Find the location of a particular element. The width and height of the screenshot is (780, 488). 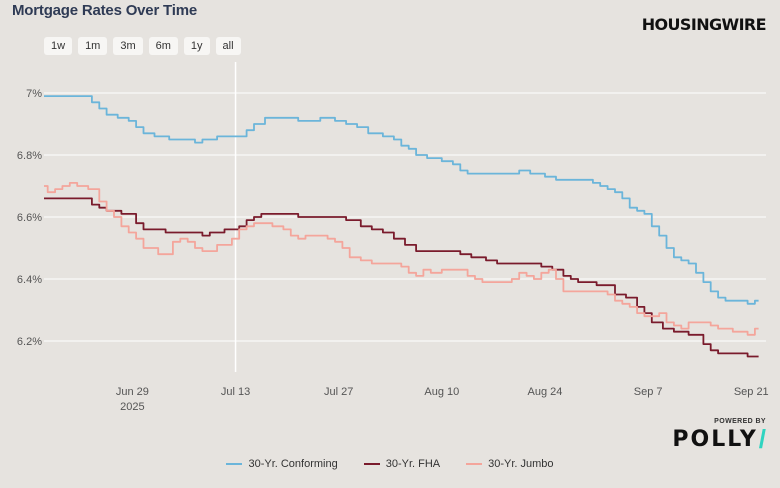

x-tick-label: Sep 7 is located at coordinates (648, 392).